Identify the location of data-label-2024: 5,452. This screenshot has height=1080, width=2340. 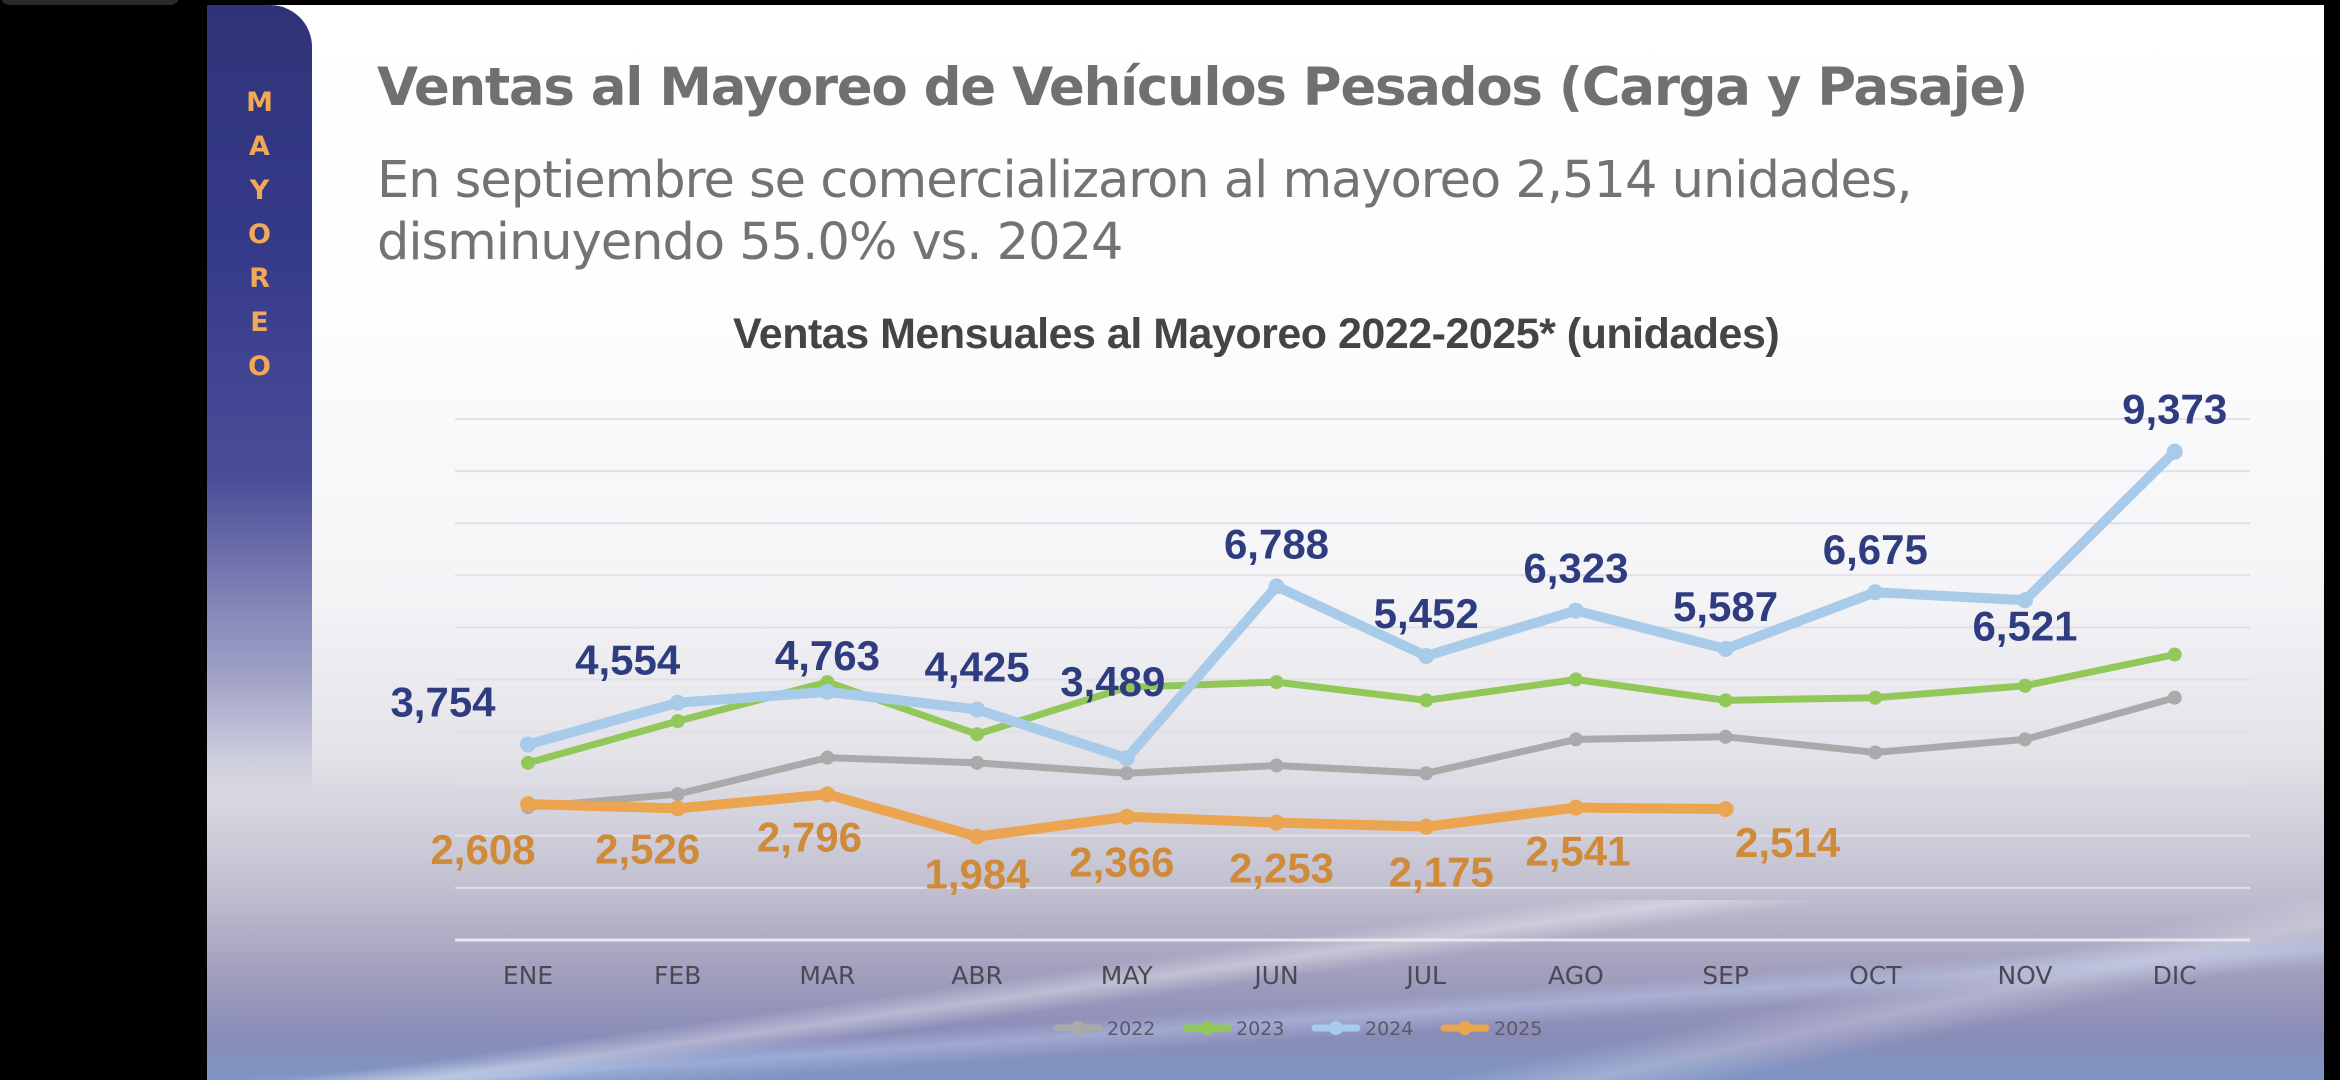
(1426, 613).